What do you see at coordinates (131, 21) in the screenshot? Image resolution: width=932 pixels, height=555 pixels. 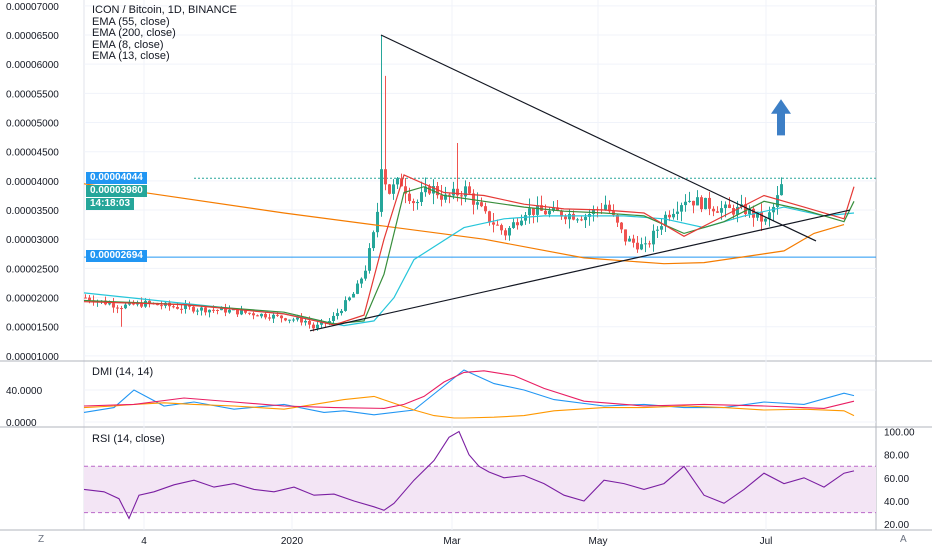 I see `legend-ema55: EMA (55, close)` at bounding box center [131, 21].